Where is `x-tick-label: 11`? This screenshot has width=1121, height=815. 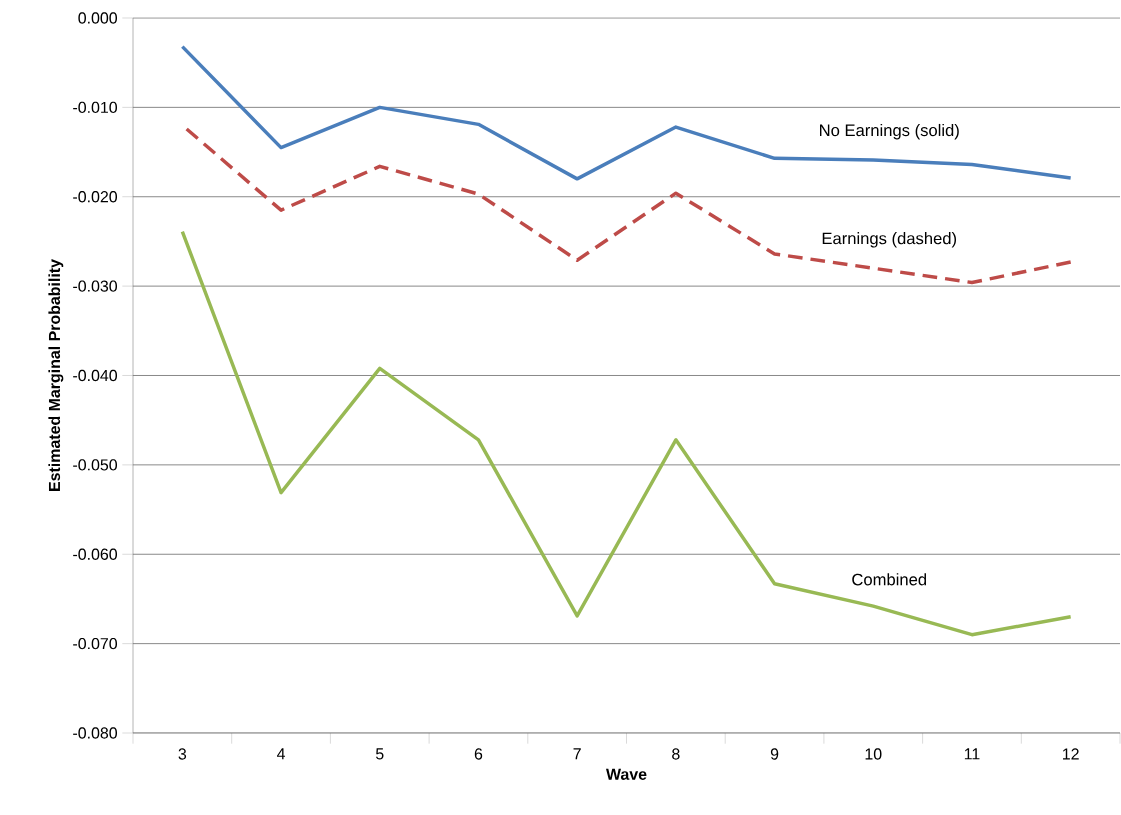 x-tick-label: 11 is located at coordinates (972, 754).